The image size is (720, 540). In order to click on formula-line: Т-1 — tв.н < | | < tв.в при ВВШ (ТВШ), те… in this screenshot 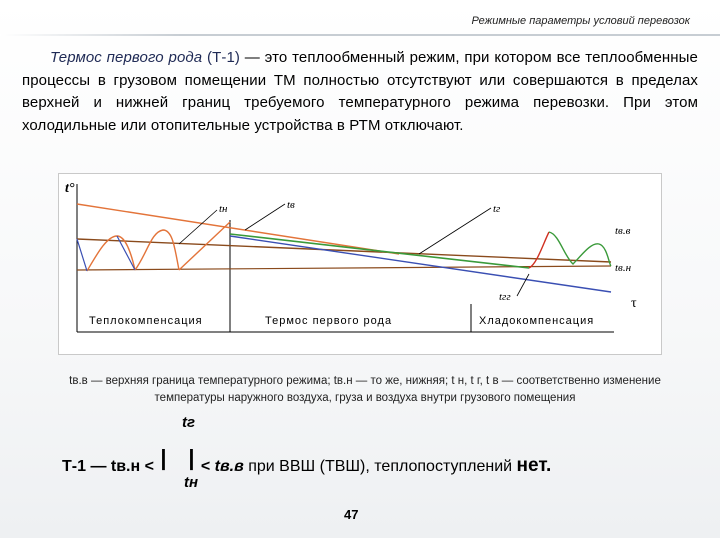, I will do `click(307, 464)`.